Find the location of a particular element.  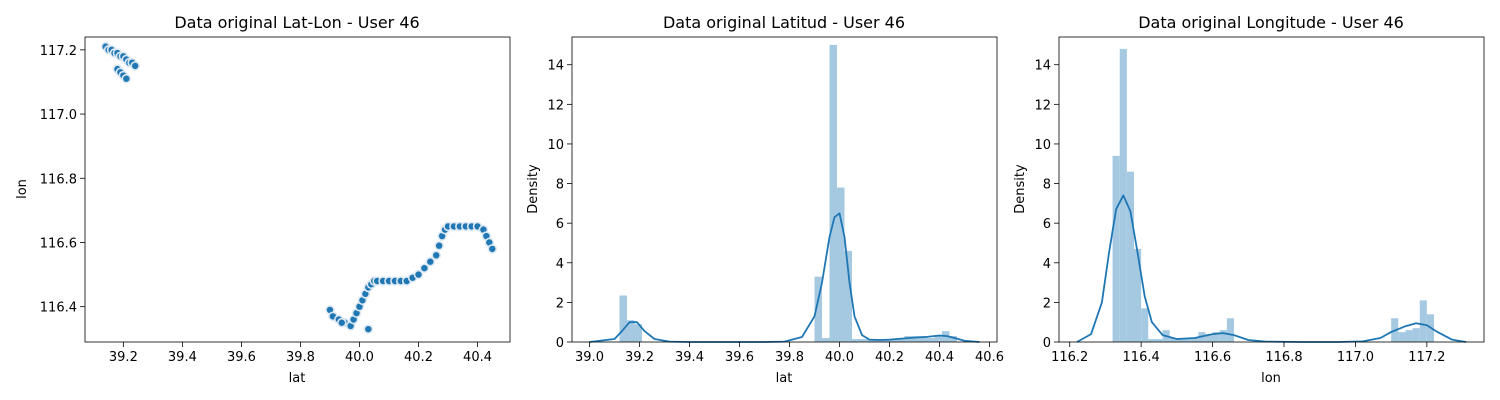

chart-title: Data original Longitude - User 46 is located at coordinates (1271, 22).